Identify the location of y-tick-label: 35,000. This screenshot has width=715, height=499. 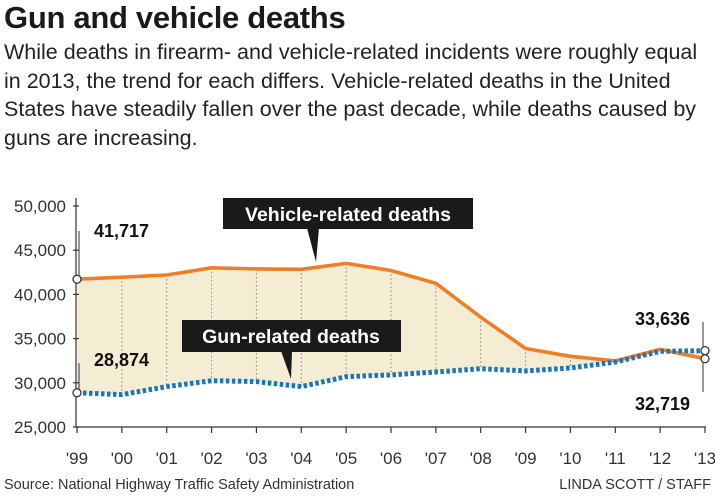
(40, 339).